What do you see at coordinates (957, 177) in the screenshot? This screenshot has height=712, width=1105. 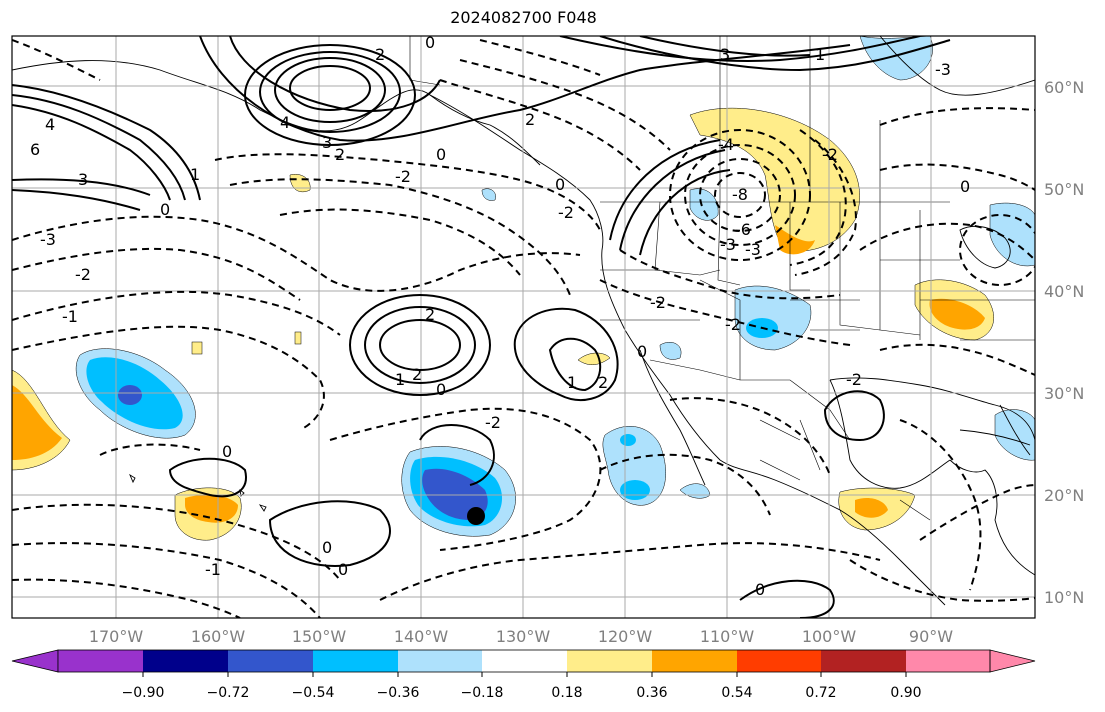 I see `contour-dash-u` at bounding box center [957, 177].